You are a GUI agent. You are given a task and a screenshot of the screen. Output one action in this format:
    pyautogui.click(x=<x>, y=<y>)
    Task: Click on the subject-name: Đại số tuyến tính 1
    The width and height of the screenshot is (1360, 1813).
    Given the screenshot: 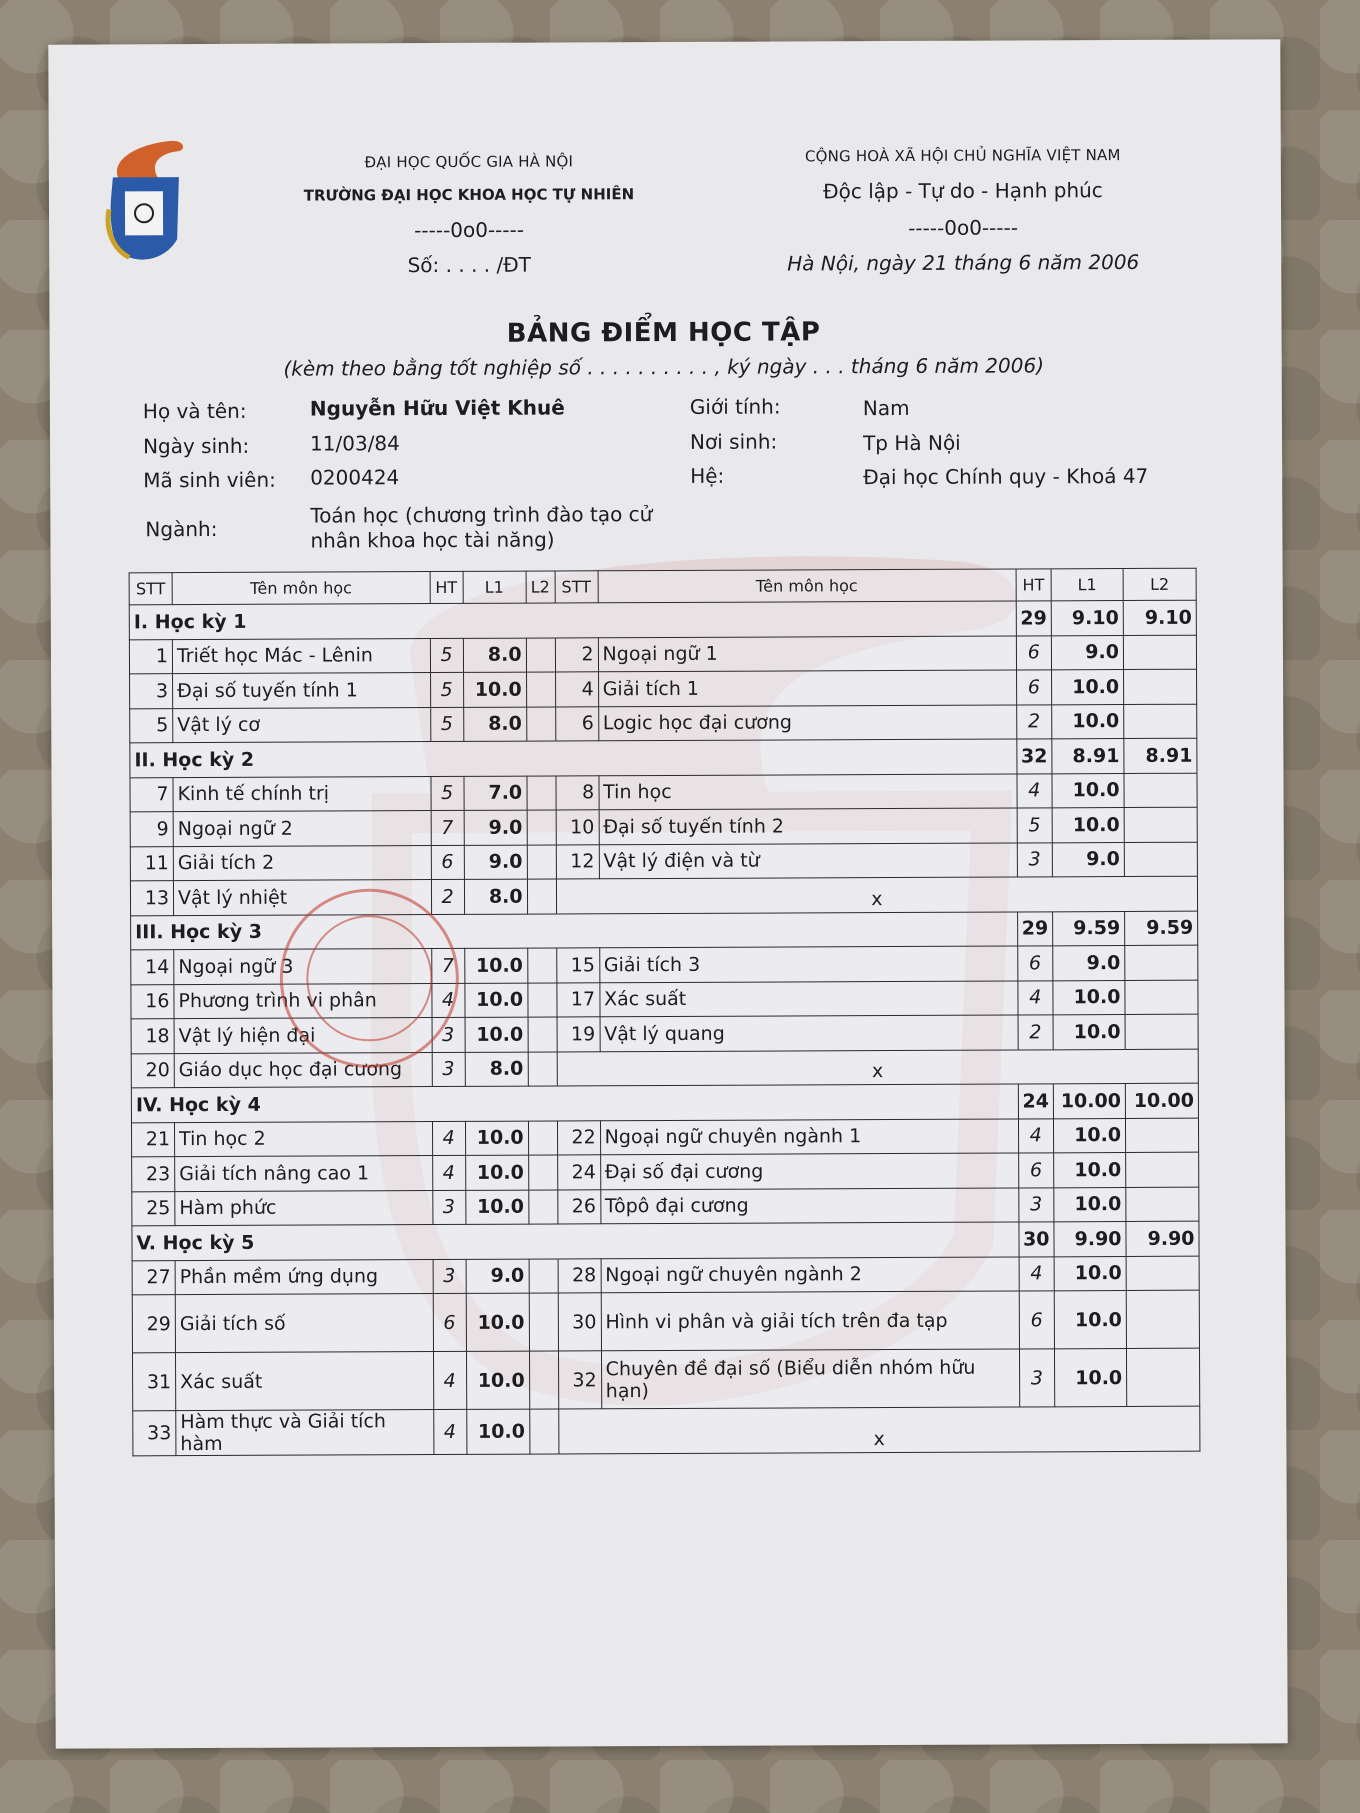 What is the action you would take?
    pyautogui.click(x=301, y=690)
    